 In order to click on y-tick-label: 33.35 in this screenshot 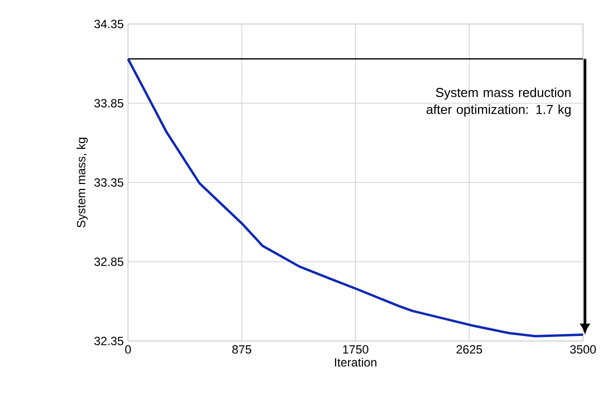, I will do `click(109, 182)`.